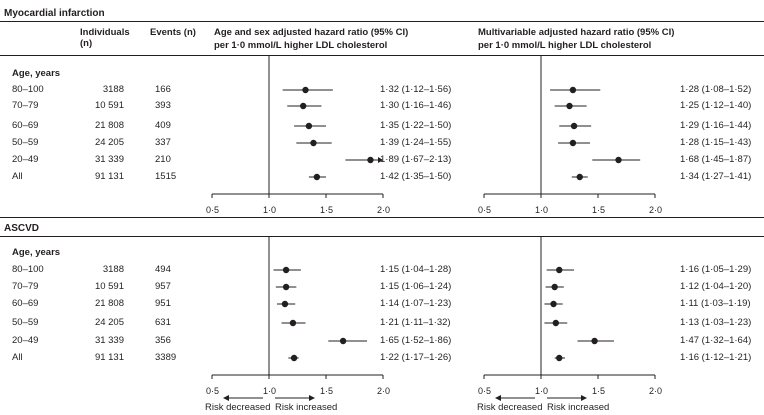 This screenshot has height=415, width=764. I want to click on hr-label: 1·16 (1·05–1·29), so click(716, 269).